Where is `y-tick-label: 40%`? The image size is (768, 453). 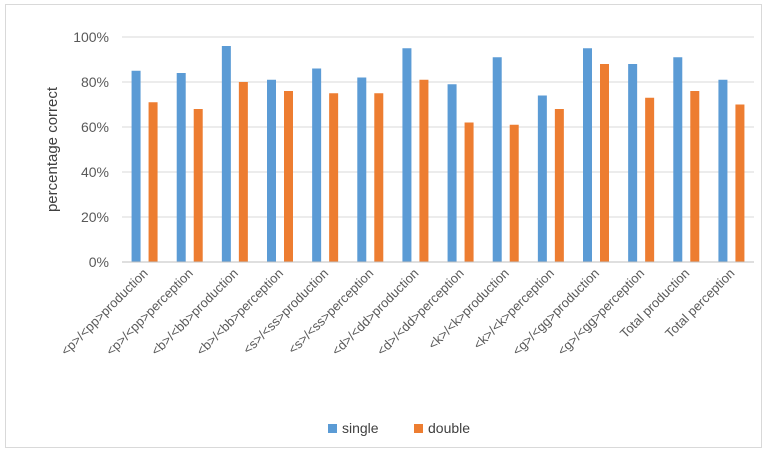 y-tick-label: 40% is located at coordinates (95, 172).